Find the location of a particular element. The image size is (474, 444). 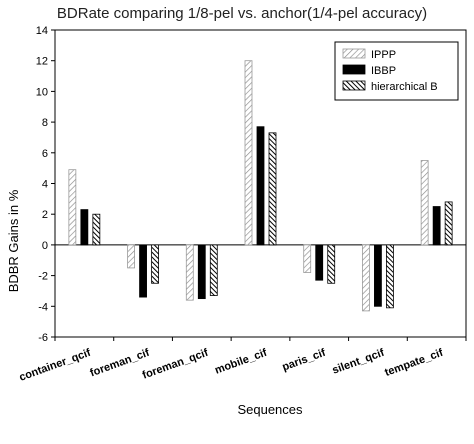

legend: IPPP IBBP hierarchical B is located at coordinates (396, 71).